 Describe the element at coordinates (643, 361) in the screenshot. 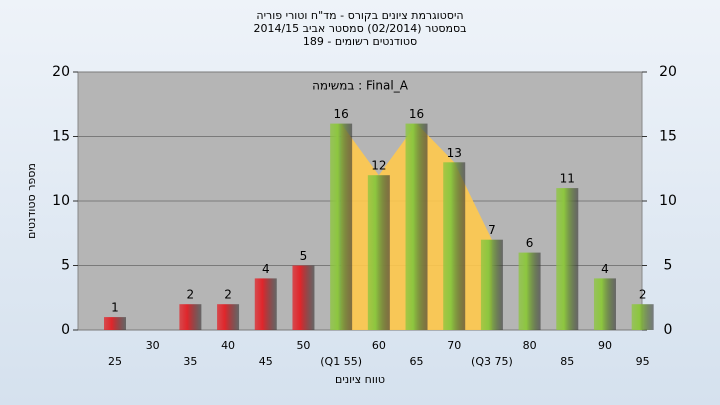

I see `x-tick-label: 95` at that location.